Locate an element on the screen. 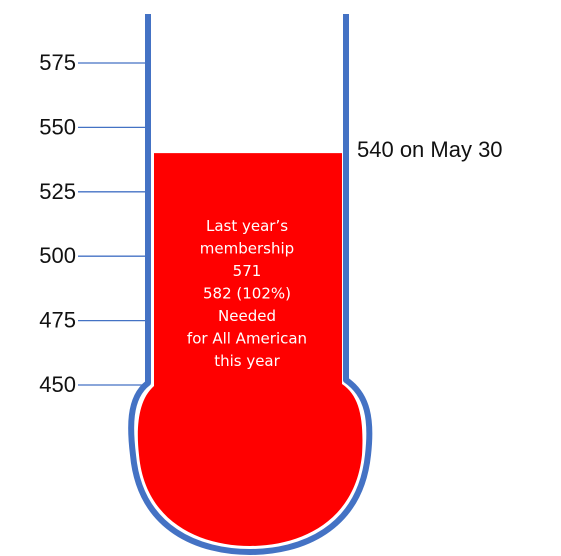 The width and height of the screenshot is (561, 556). note-line: Needed is located at coordinates (247, 316).